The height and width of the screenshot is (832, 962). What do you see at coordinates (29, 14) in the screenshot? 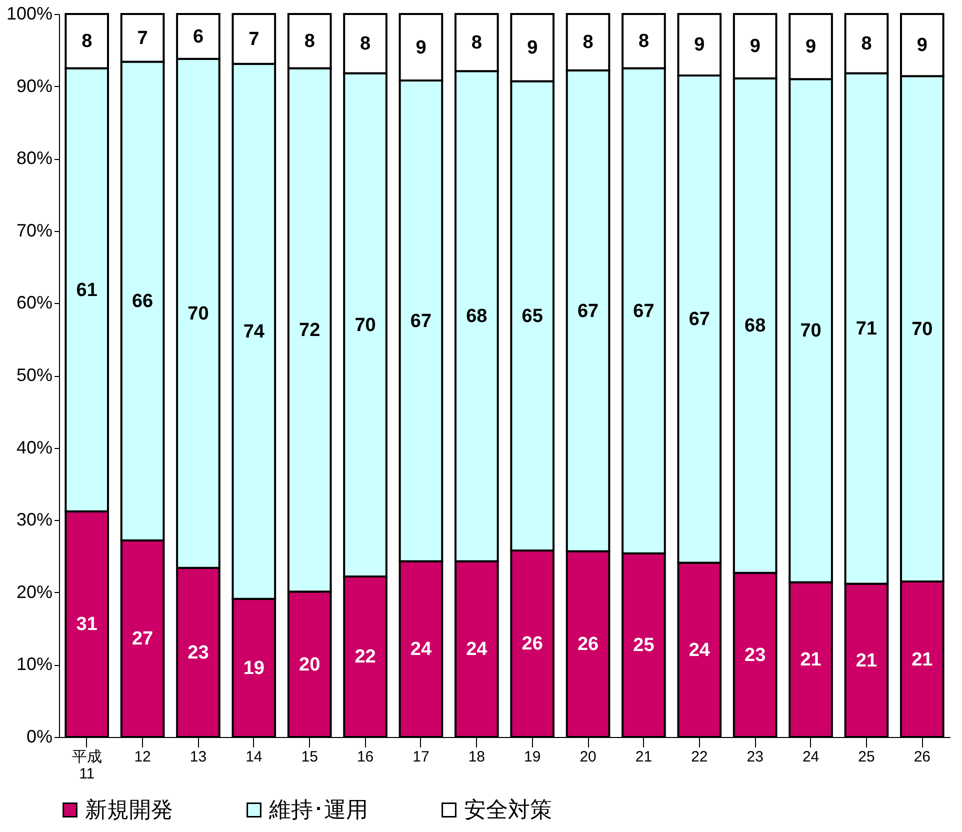
I see `y-tick-label: 100%` at bounding box center [29, 14].